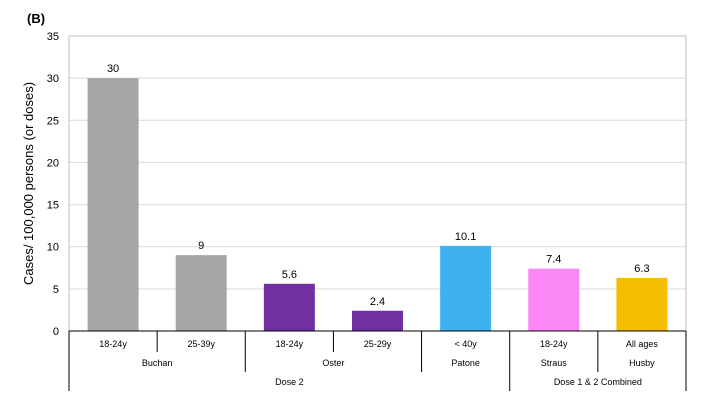  I want to click on category-label: < 40y, so click(466, 344).